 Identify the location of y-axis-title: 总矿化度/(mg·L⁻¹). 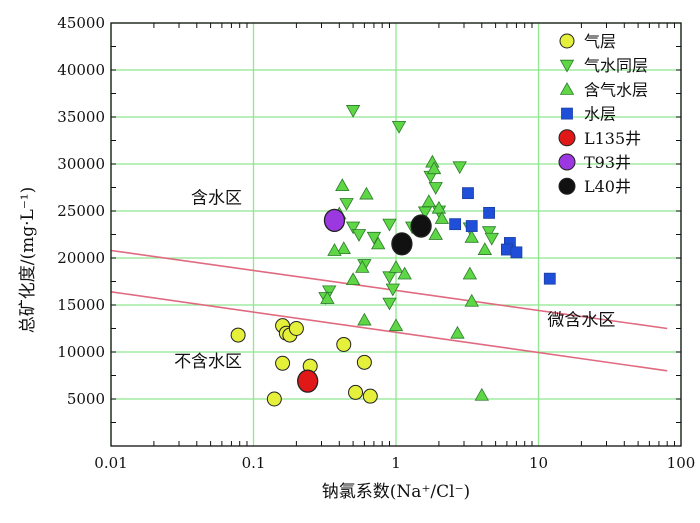
(28, 260).